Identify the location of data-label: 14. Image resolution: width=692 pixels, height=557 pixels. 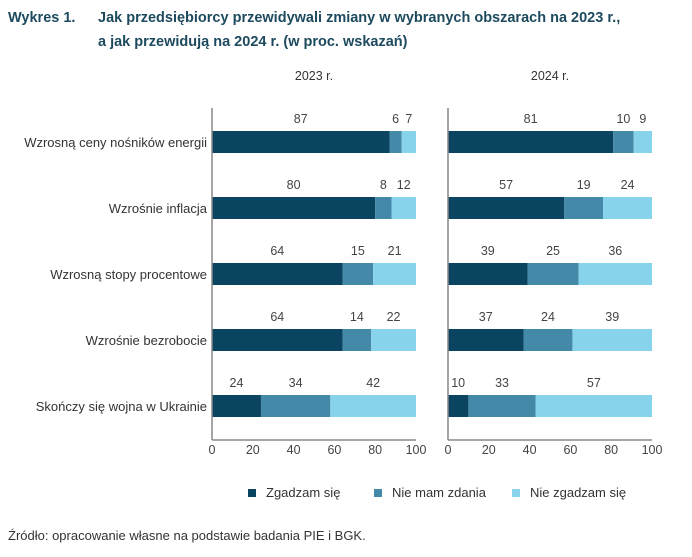
(357, 317).